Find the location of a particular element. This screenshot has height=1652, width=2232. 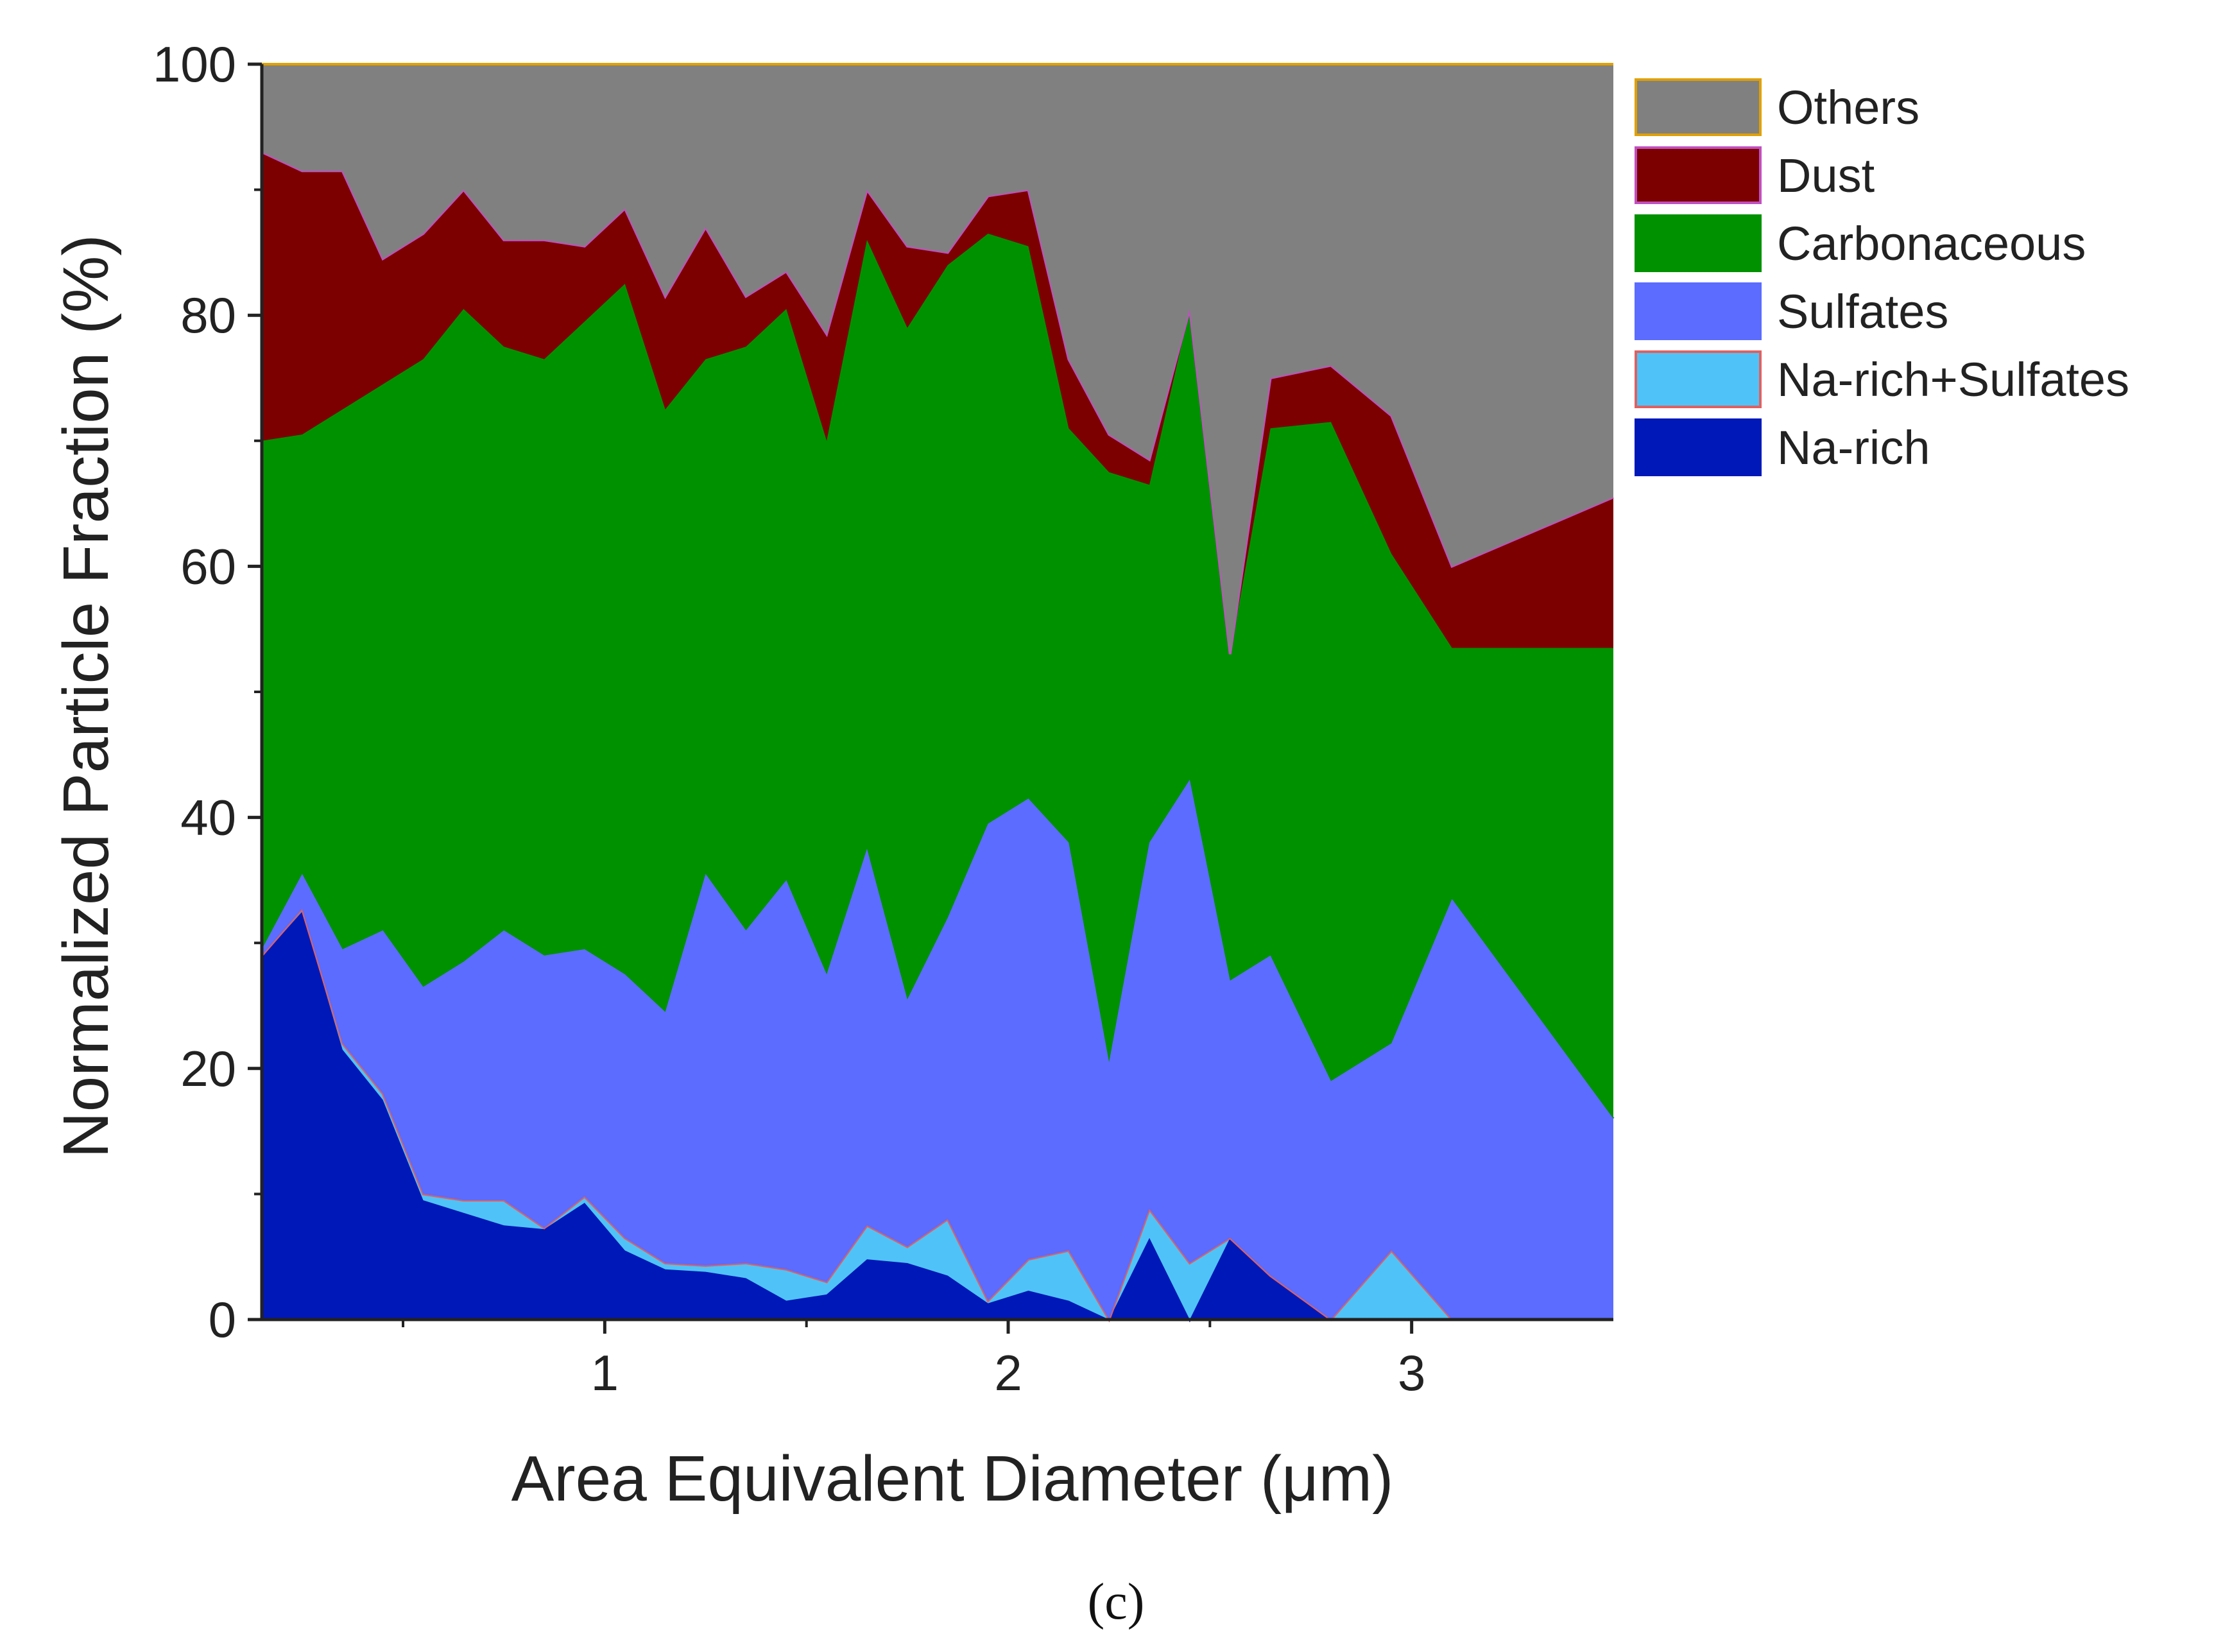

legend-label-carbonaceous: Carbonaceous is located at coordinates (1931, 243).